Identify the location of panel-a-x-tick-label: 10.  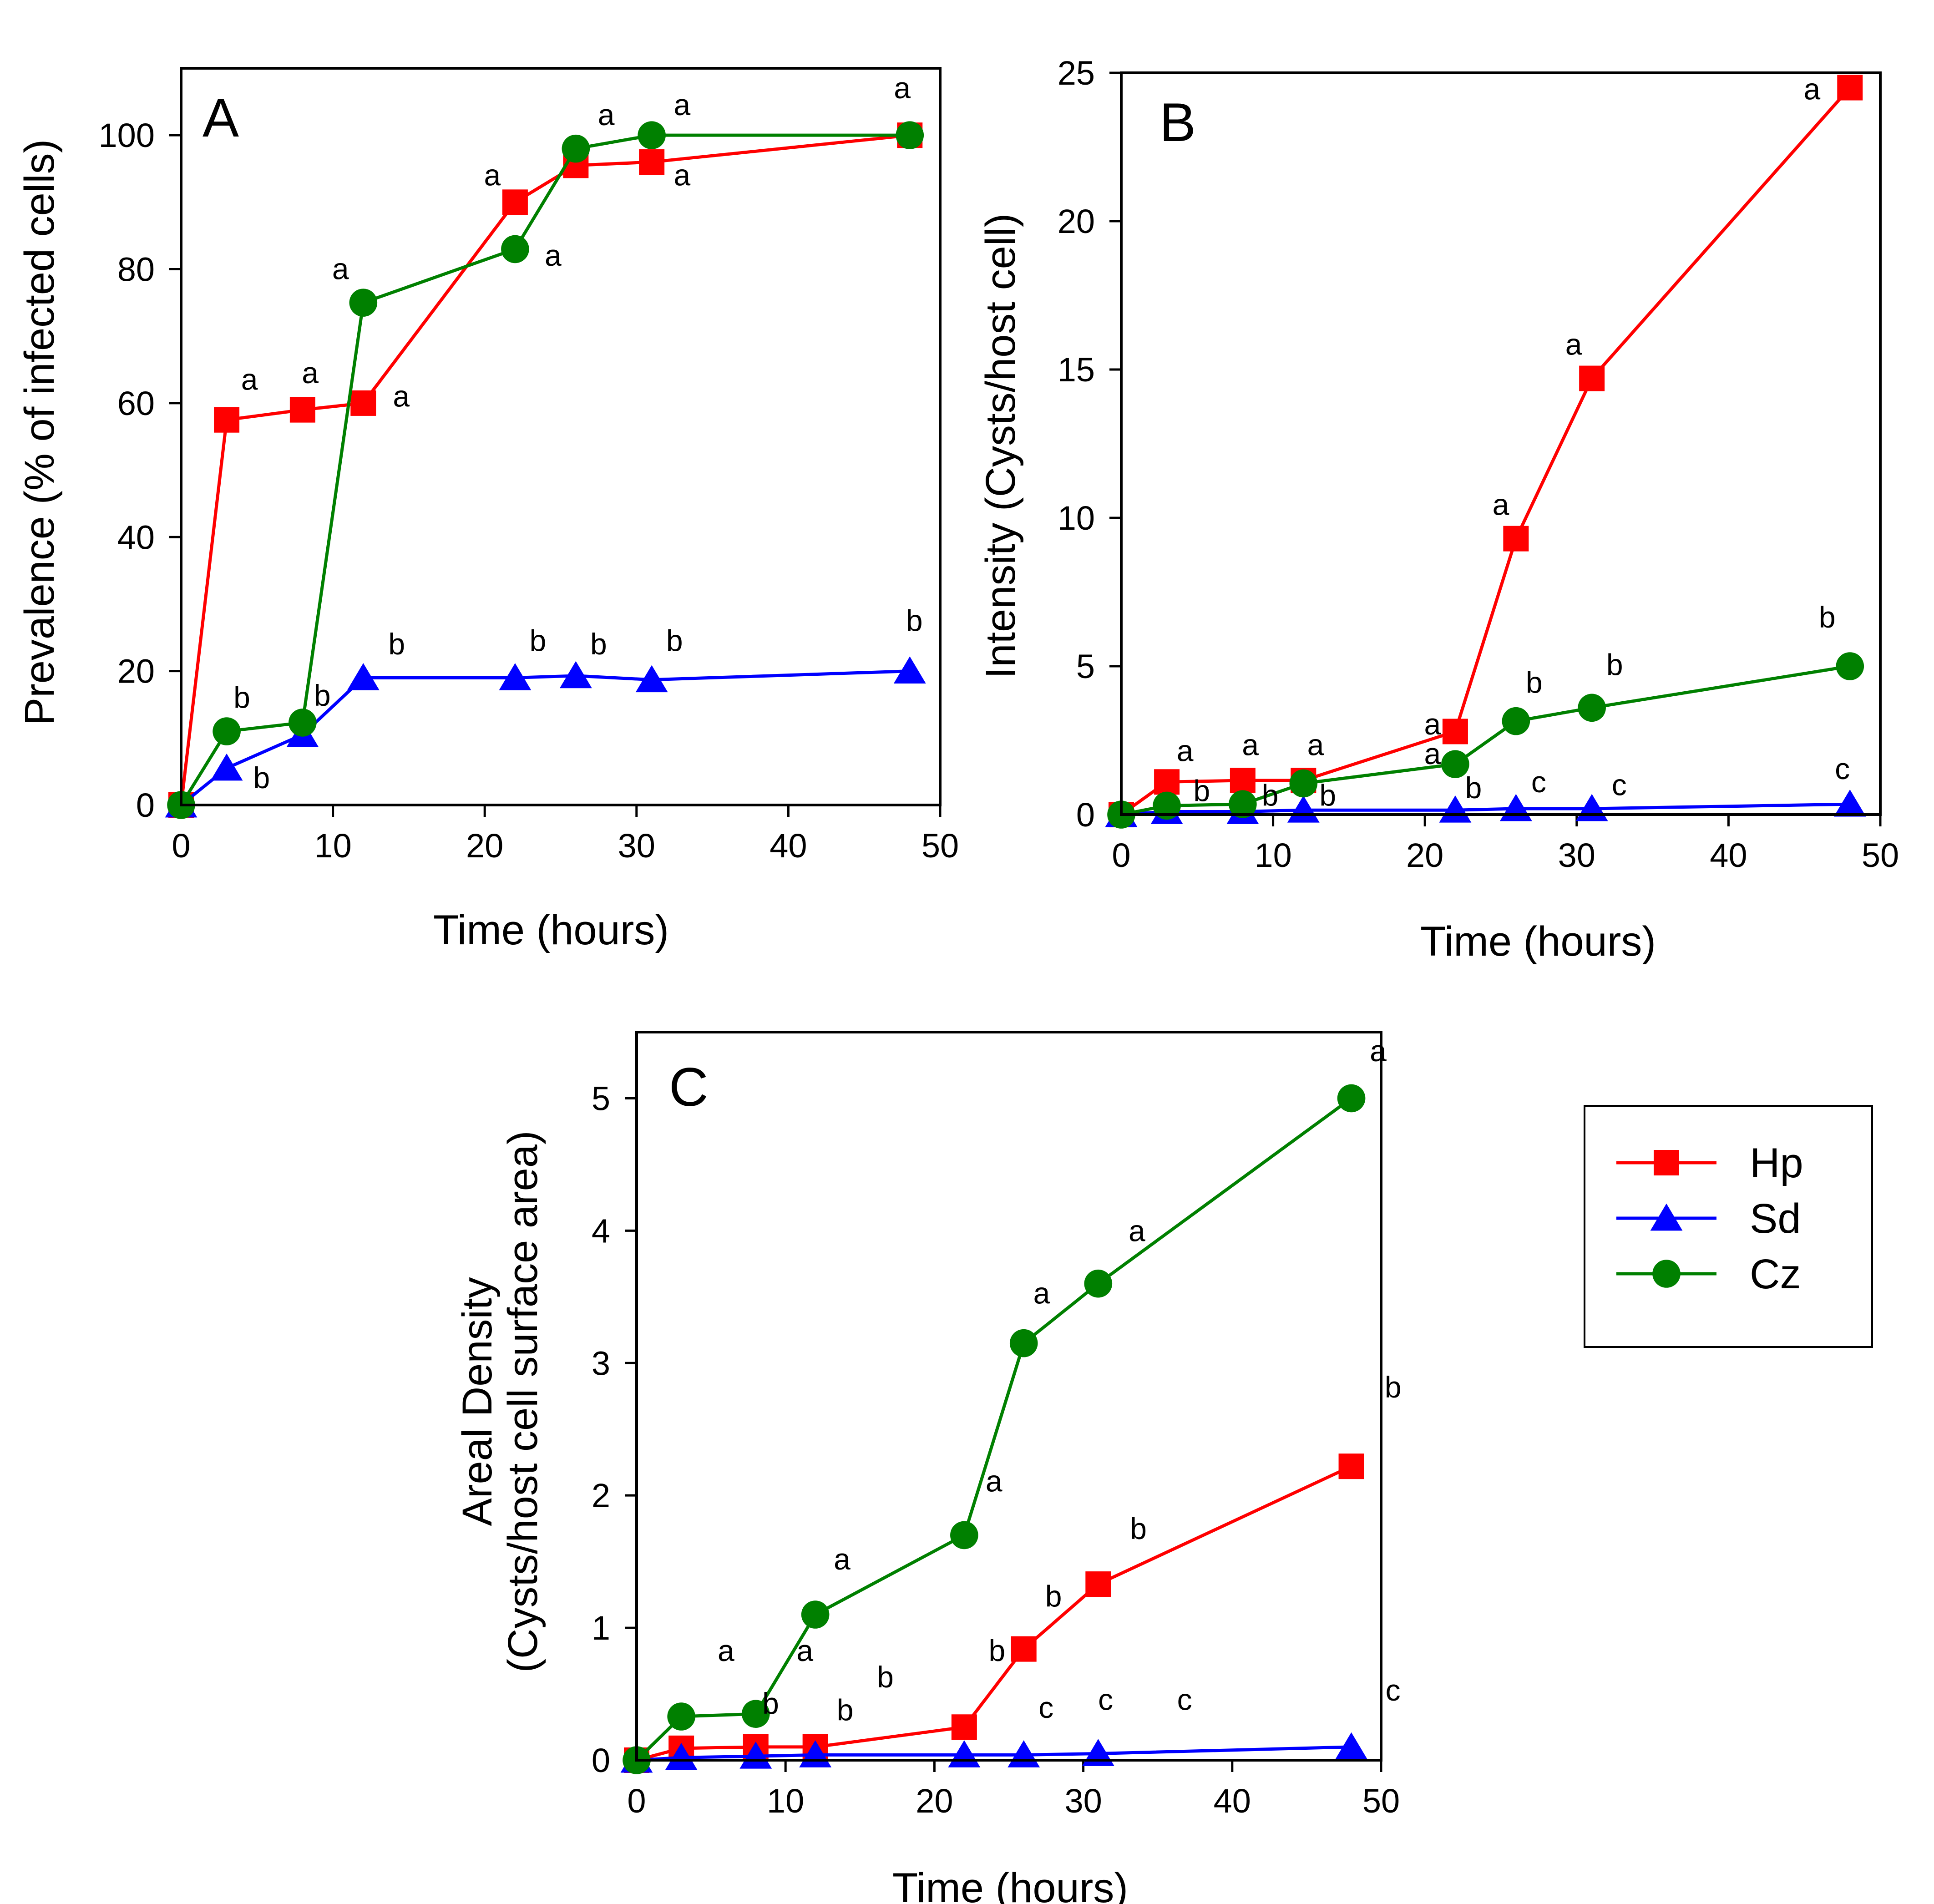
(332, 846).